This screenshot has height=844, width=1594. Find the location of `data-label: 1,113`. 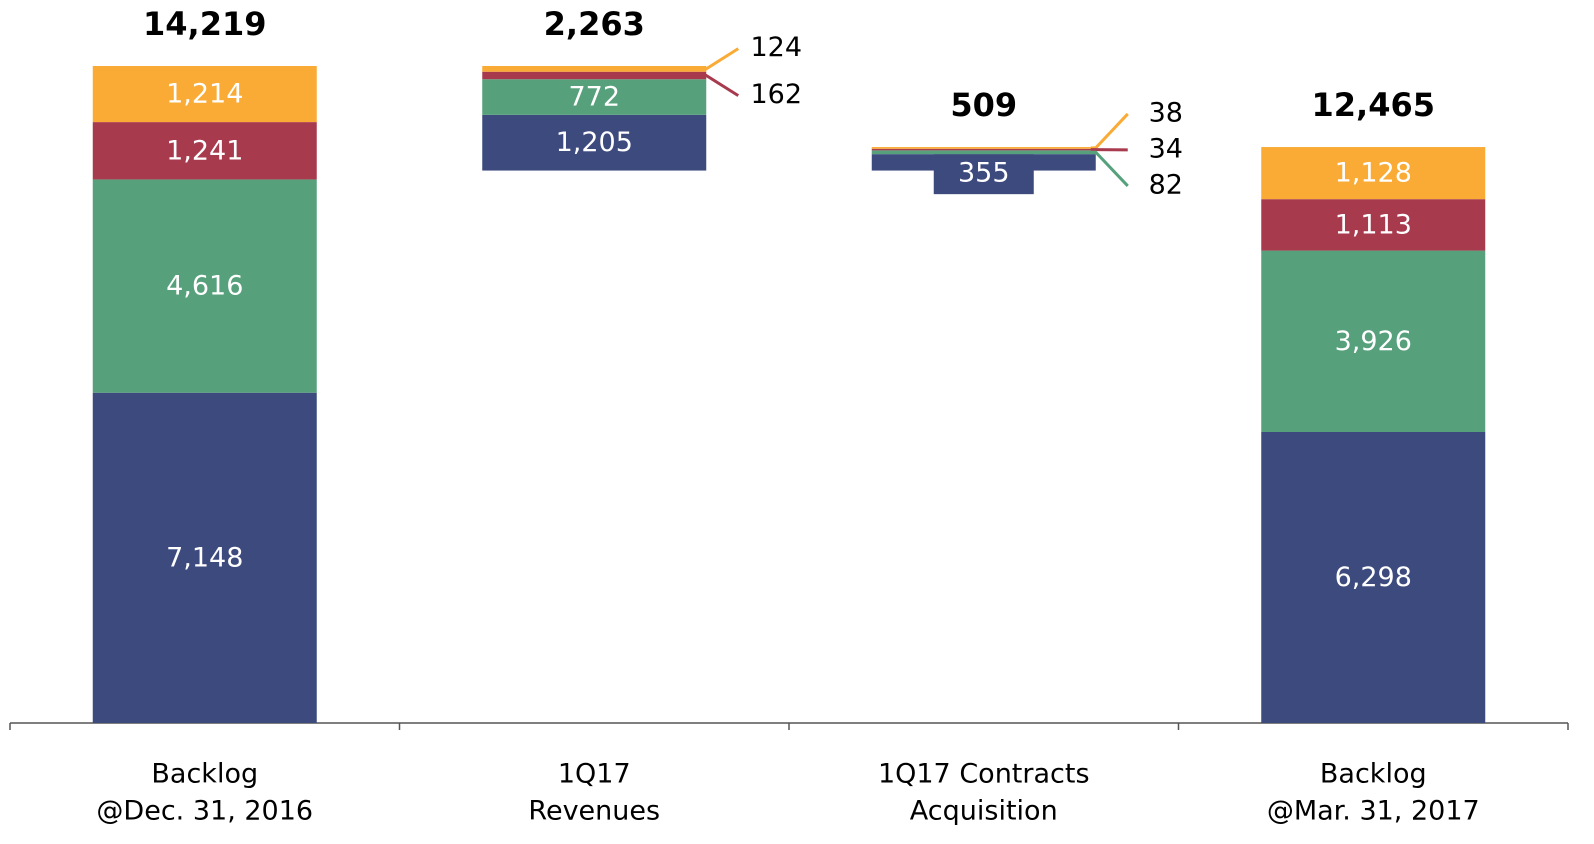

data-label: 1,113 is located at coordinates (1373, 224).